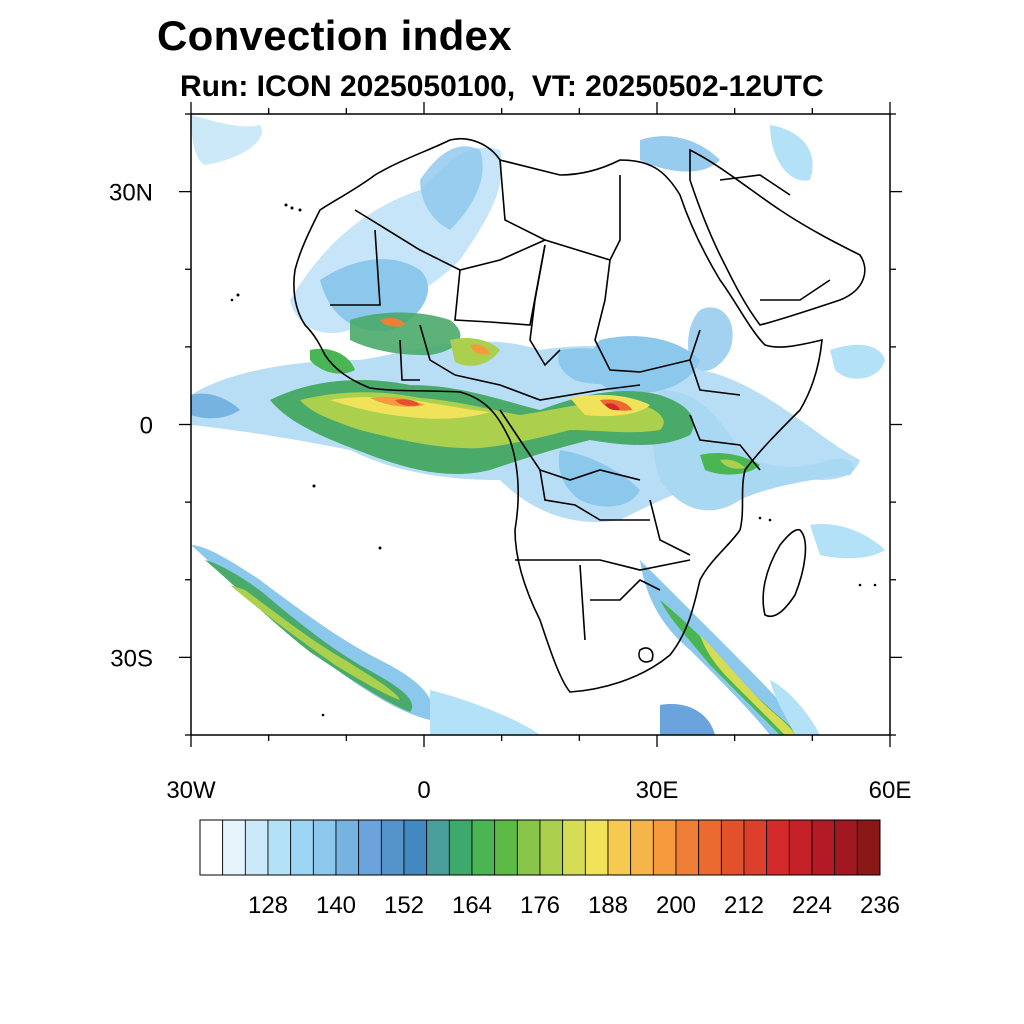 The width and height of the screenshot is (1024, 1024). I want to click on x-tick-label: 30E, so click(657, 790).